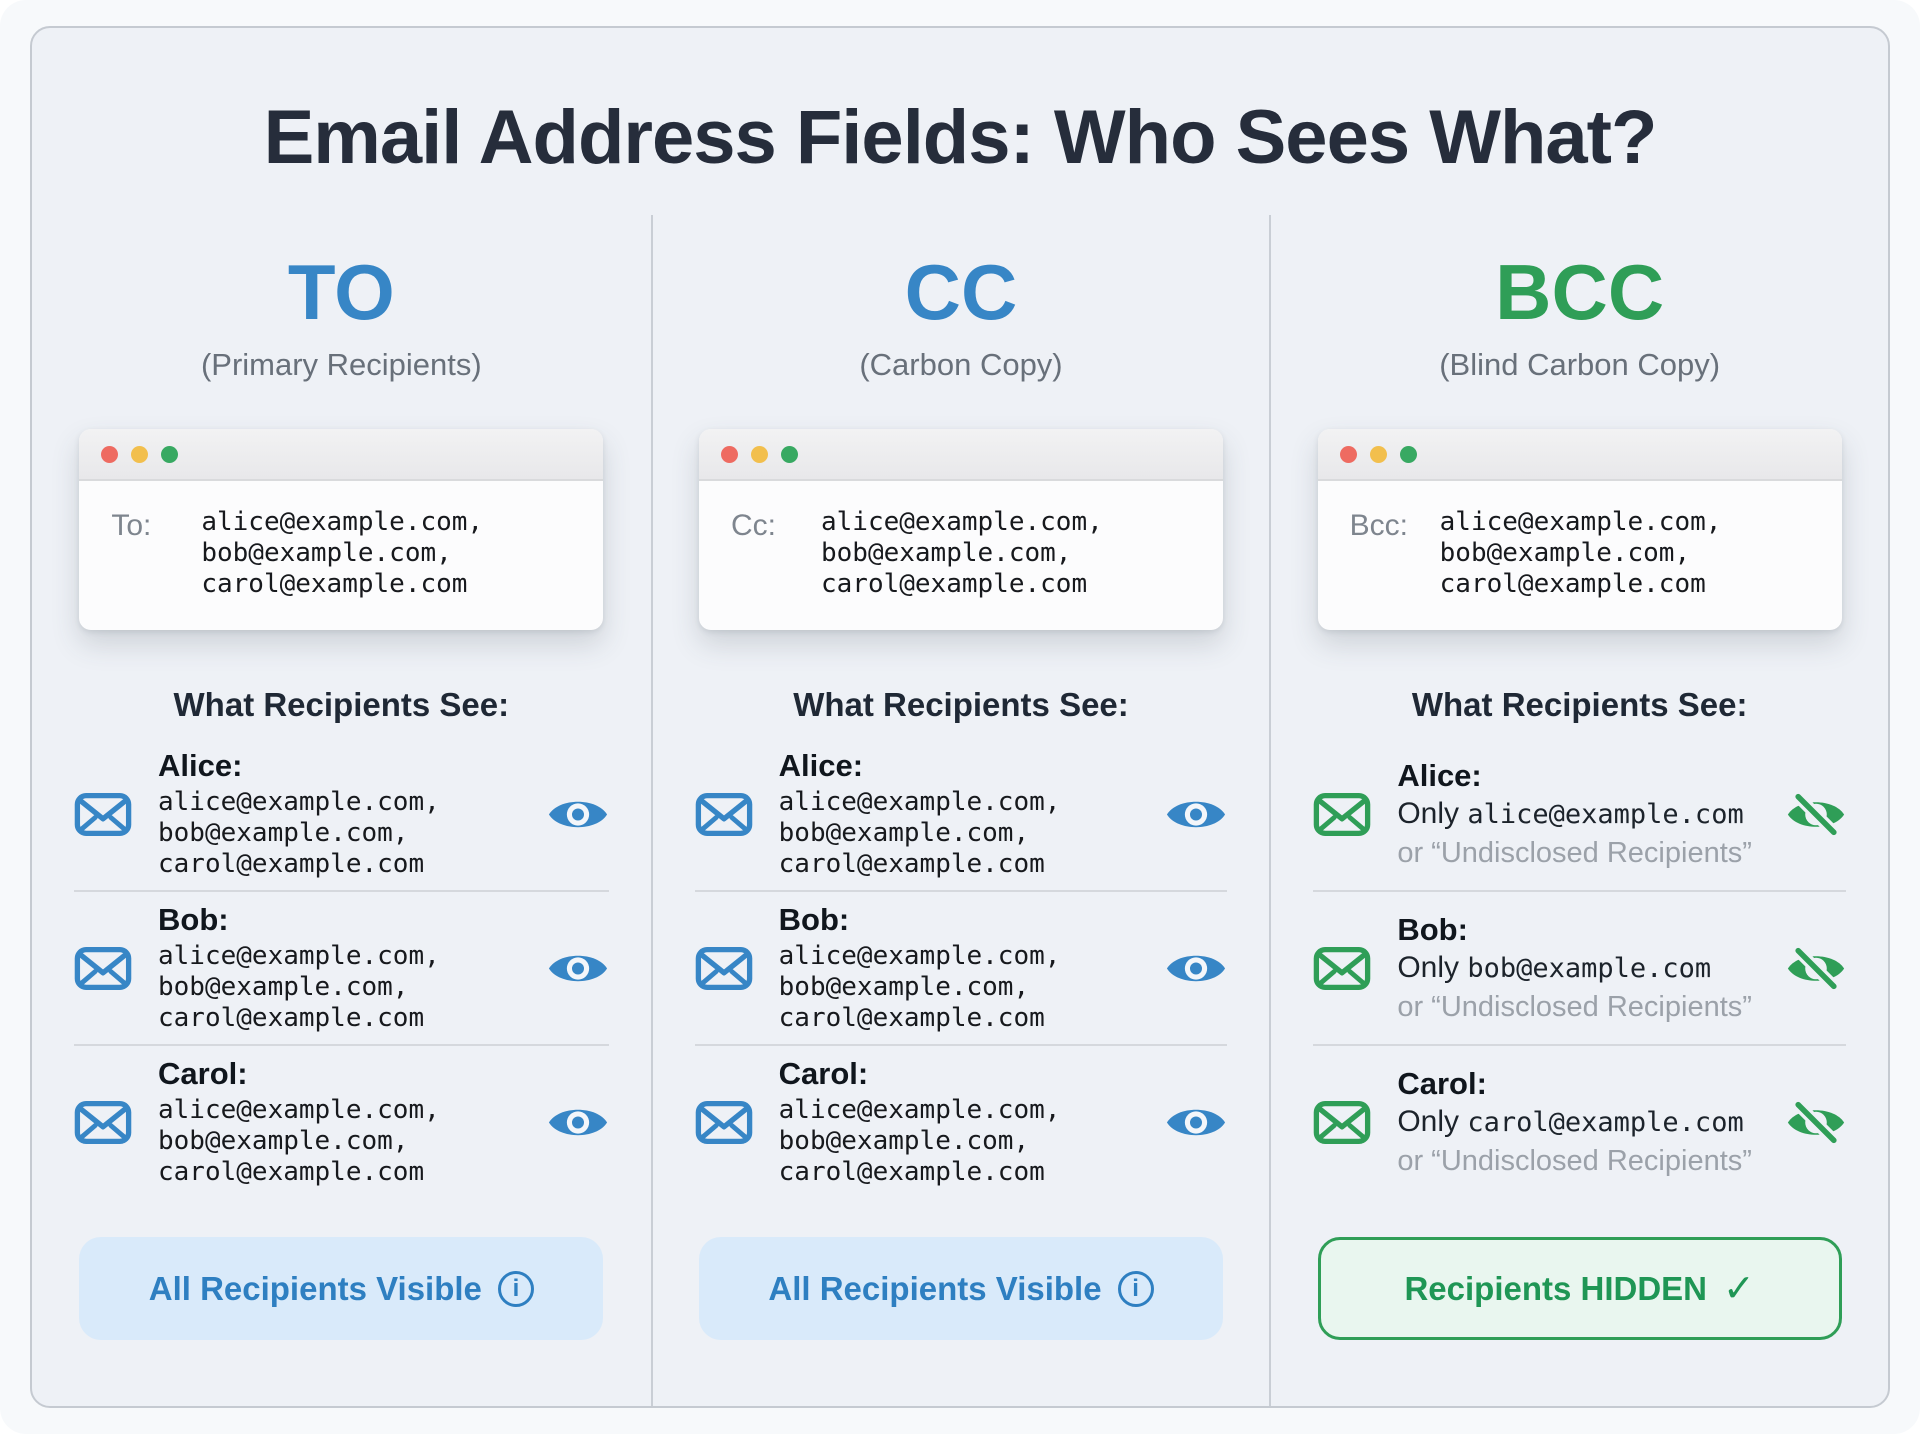 Image resolution: width=1920 pixels, height=1434 pixels. What do you see at coordinates (1739, 1288) in the screenshot?
I see `check-icon: ✓` at bounding box center [1739, 1288].